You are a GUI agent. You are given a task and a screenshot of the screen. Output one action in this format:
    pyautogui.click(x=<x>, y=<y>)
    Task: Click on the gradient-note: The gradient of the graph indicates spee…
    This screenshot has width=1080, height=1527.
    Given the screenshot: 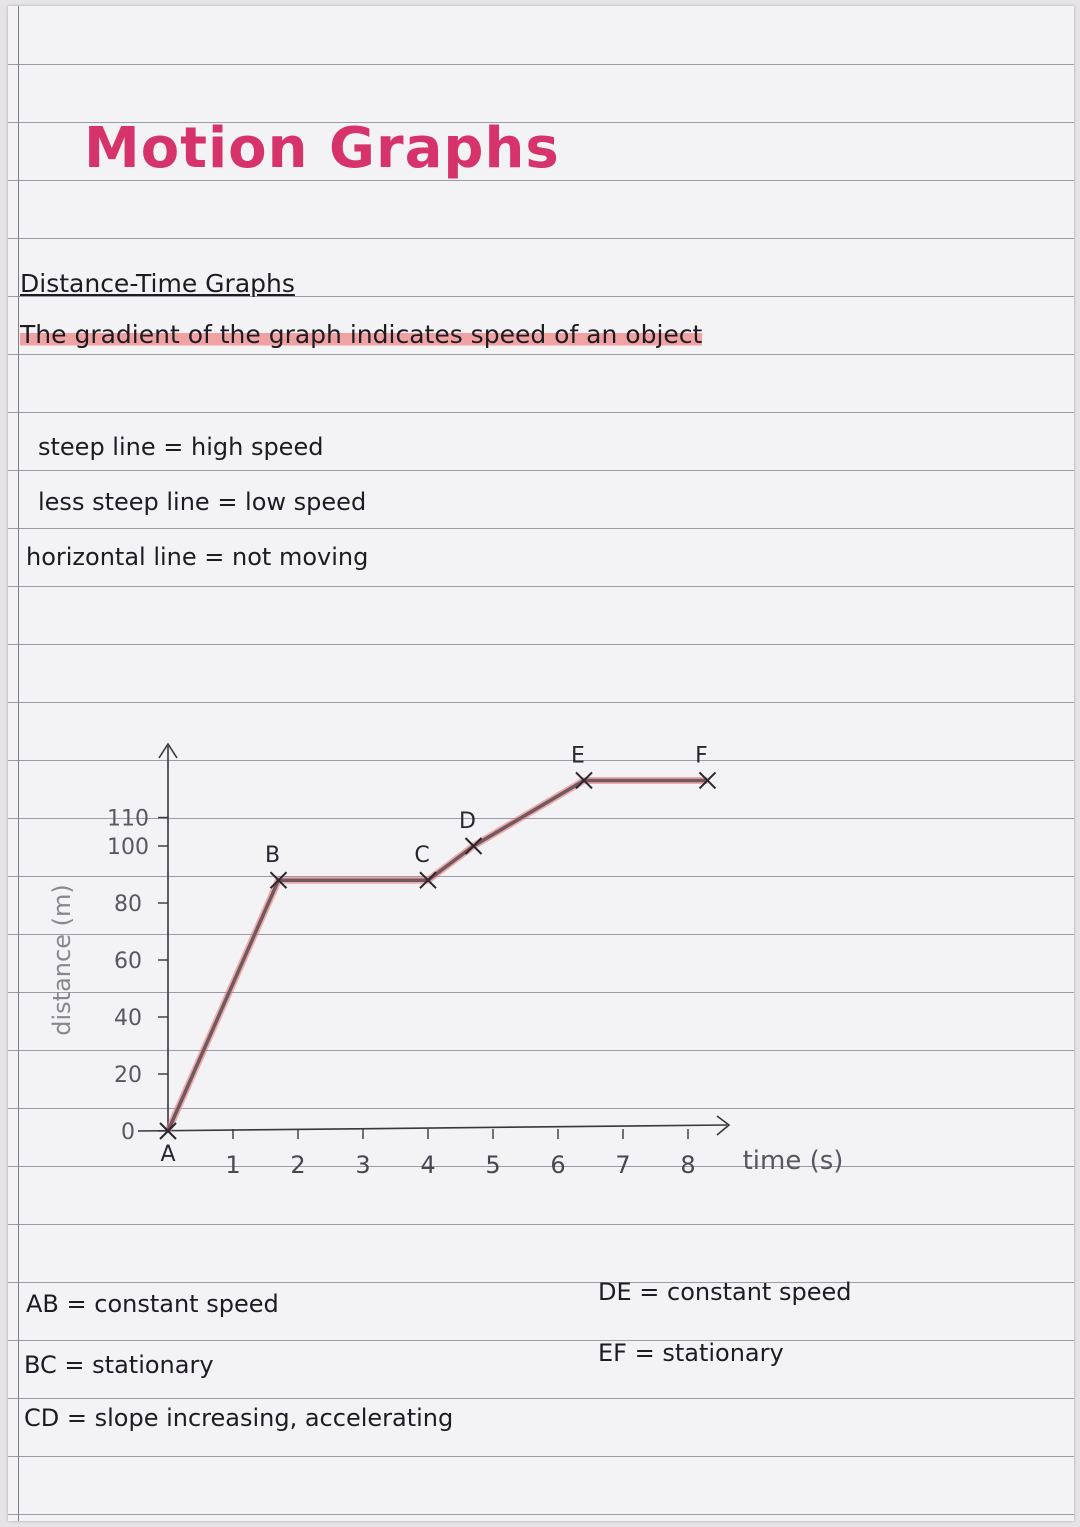 What is the action you would take?
    pyautogui.click(x=361, y=334)
    